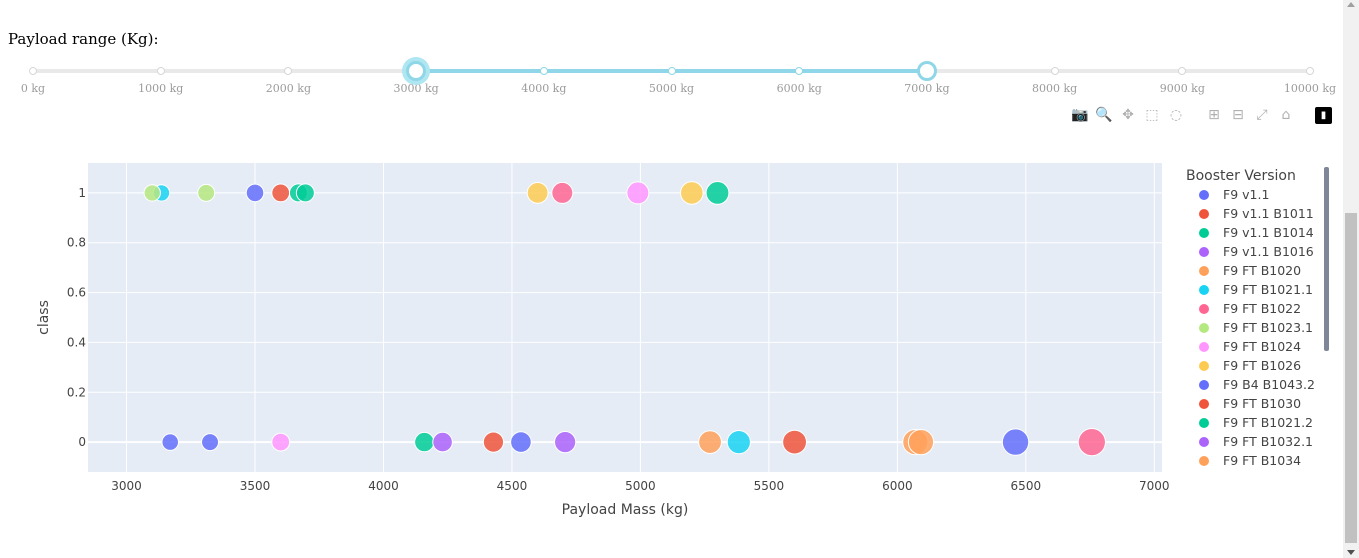 The width and height of the screenshot is (1359, 558). What do you see at coordinates (1268, 441) in the screenshot?
I see `legend-item-label: F9 FT B1032.1` at bounding box center [1268, 441].